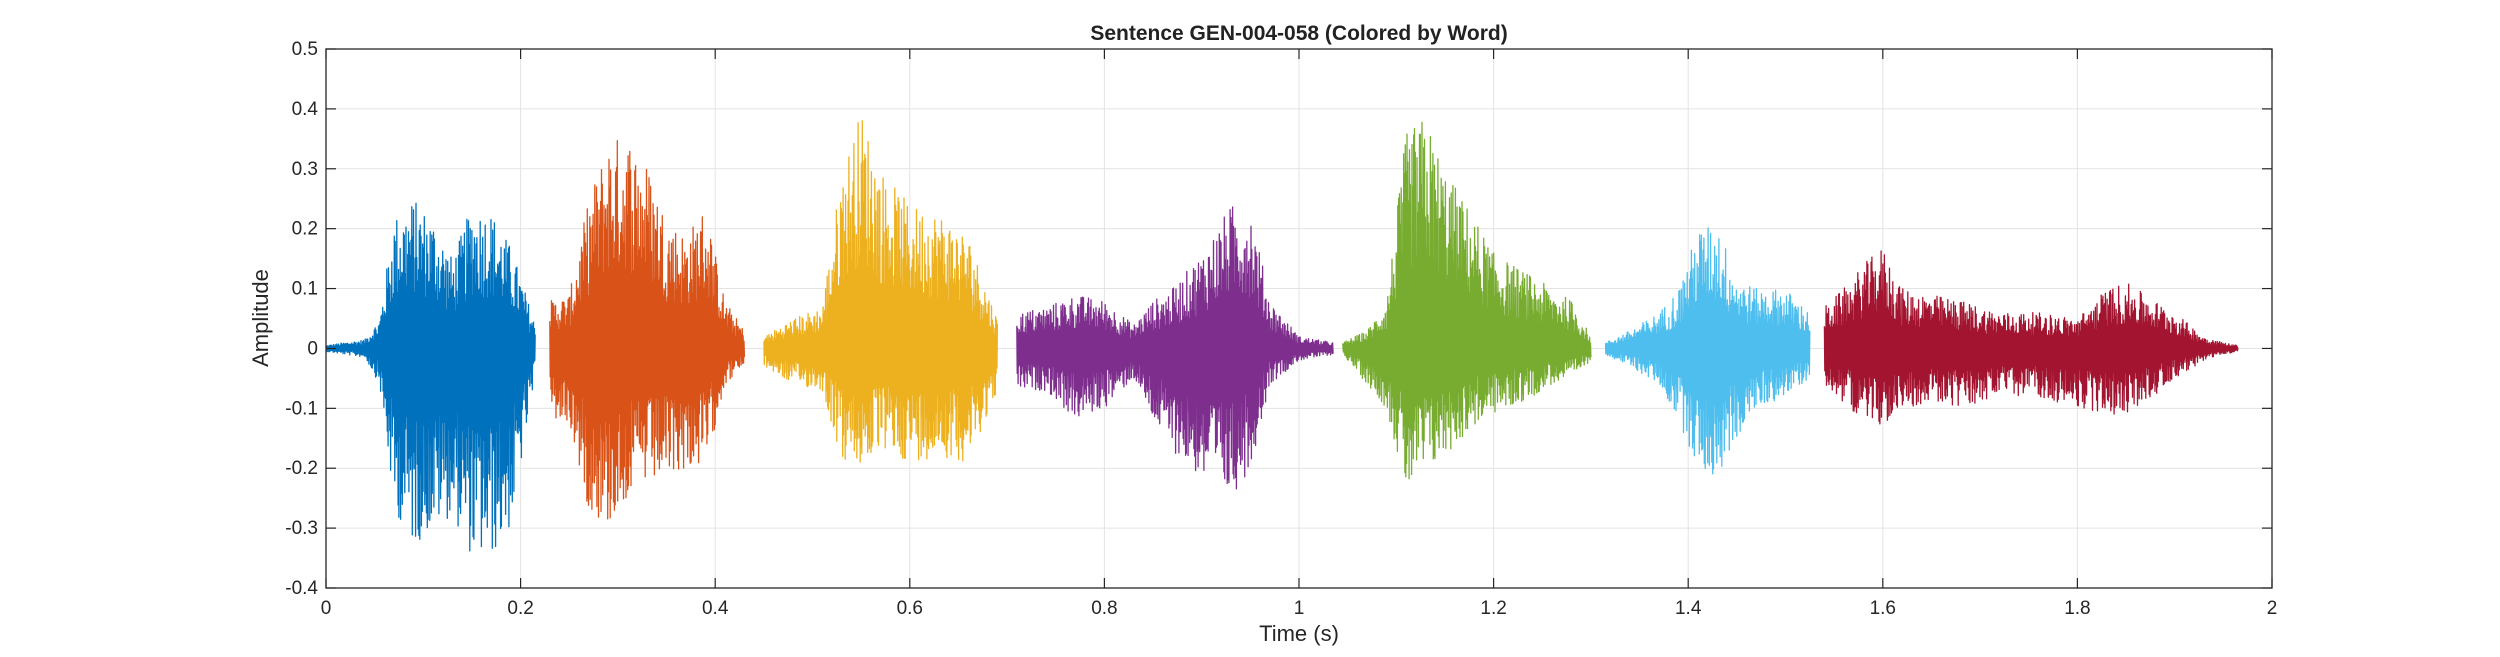  Describe the element at coordinates (301, 408) in the screenshot. I see `y-tick-label: -0.1` at that location.